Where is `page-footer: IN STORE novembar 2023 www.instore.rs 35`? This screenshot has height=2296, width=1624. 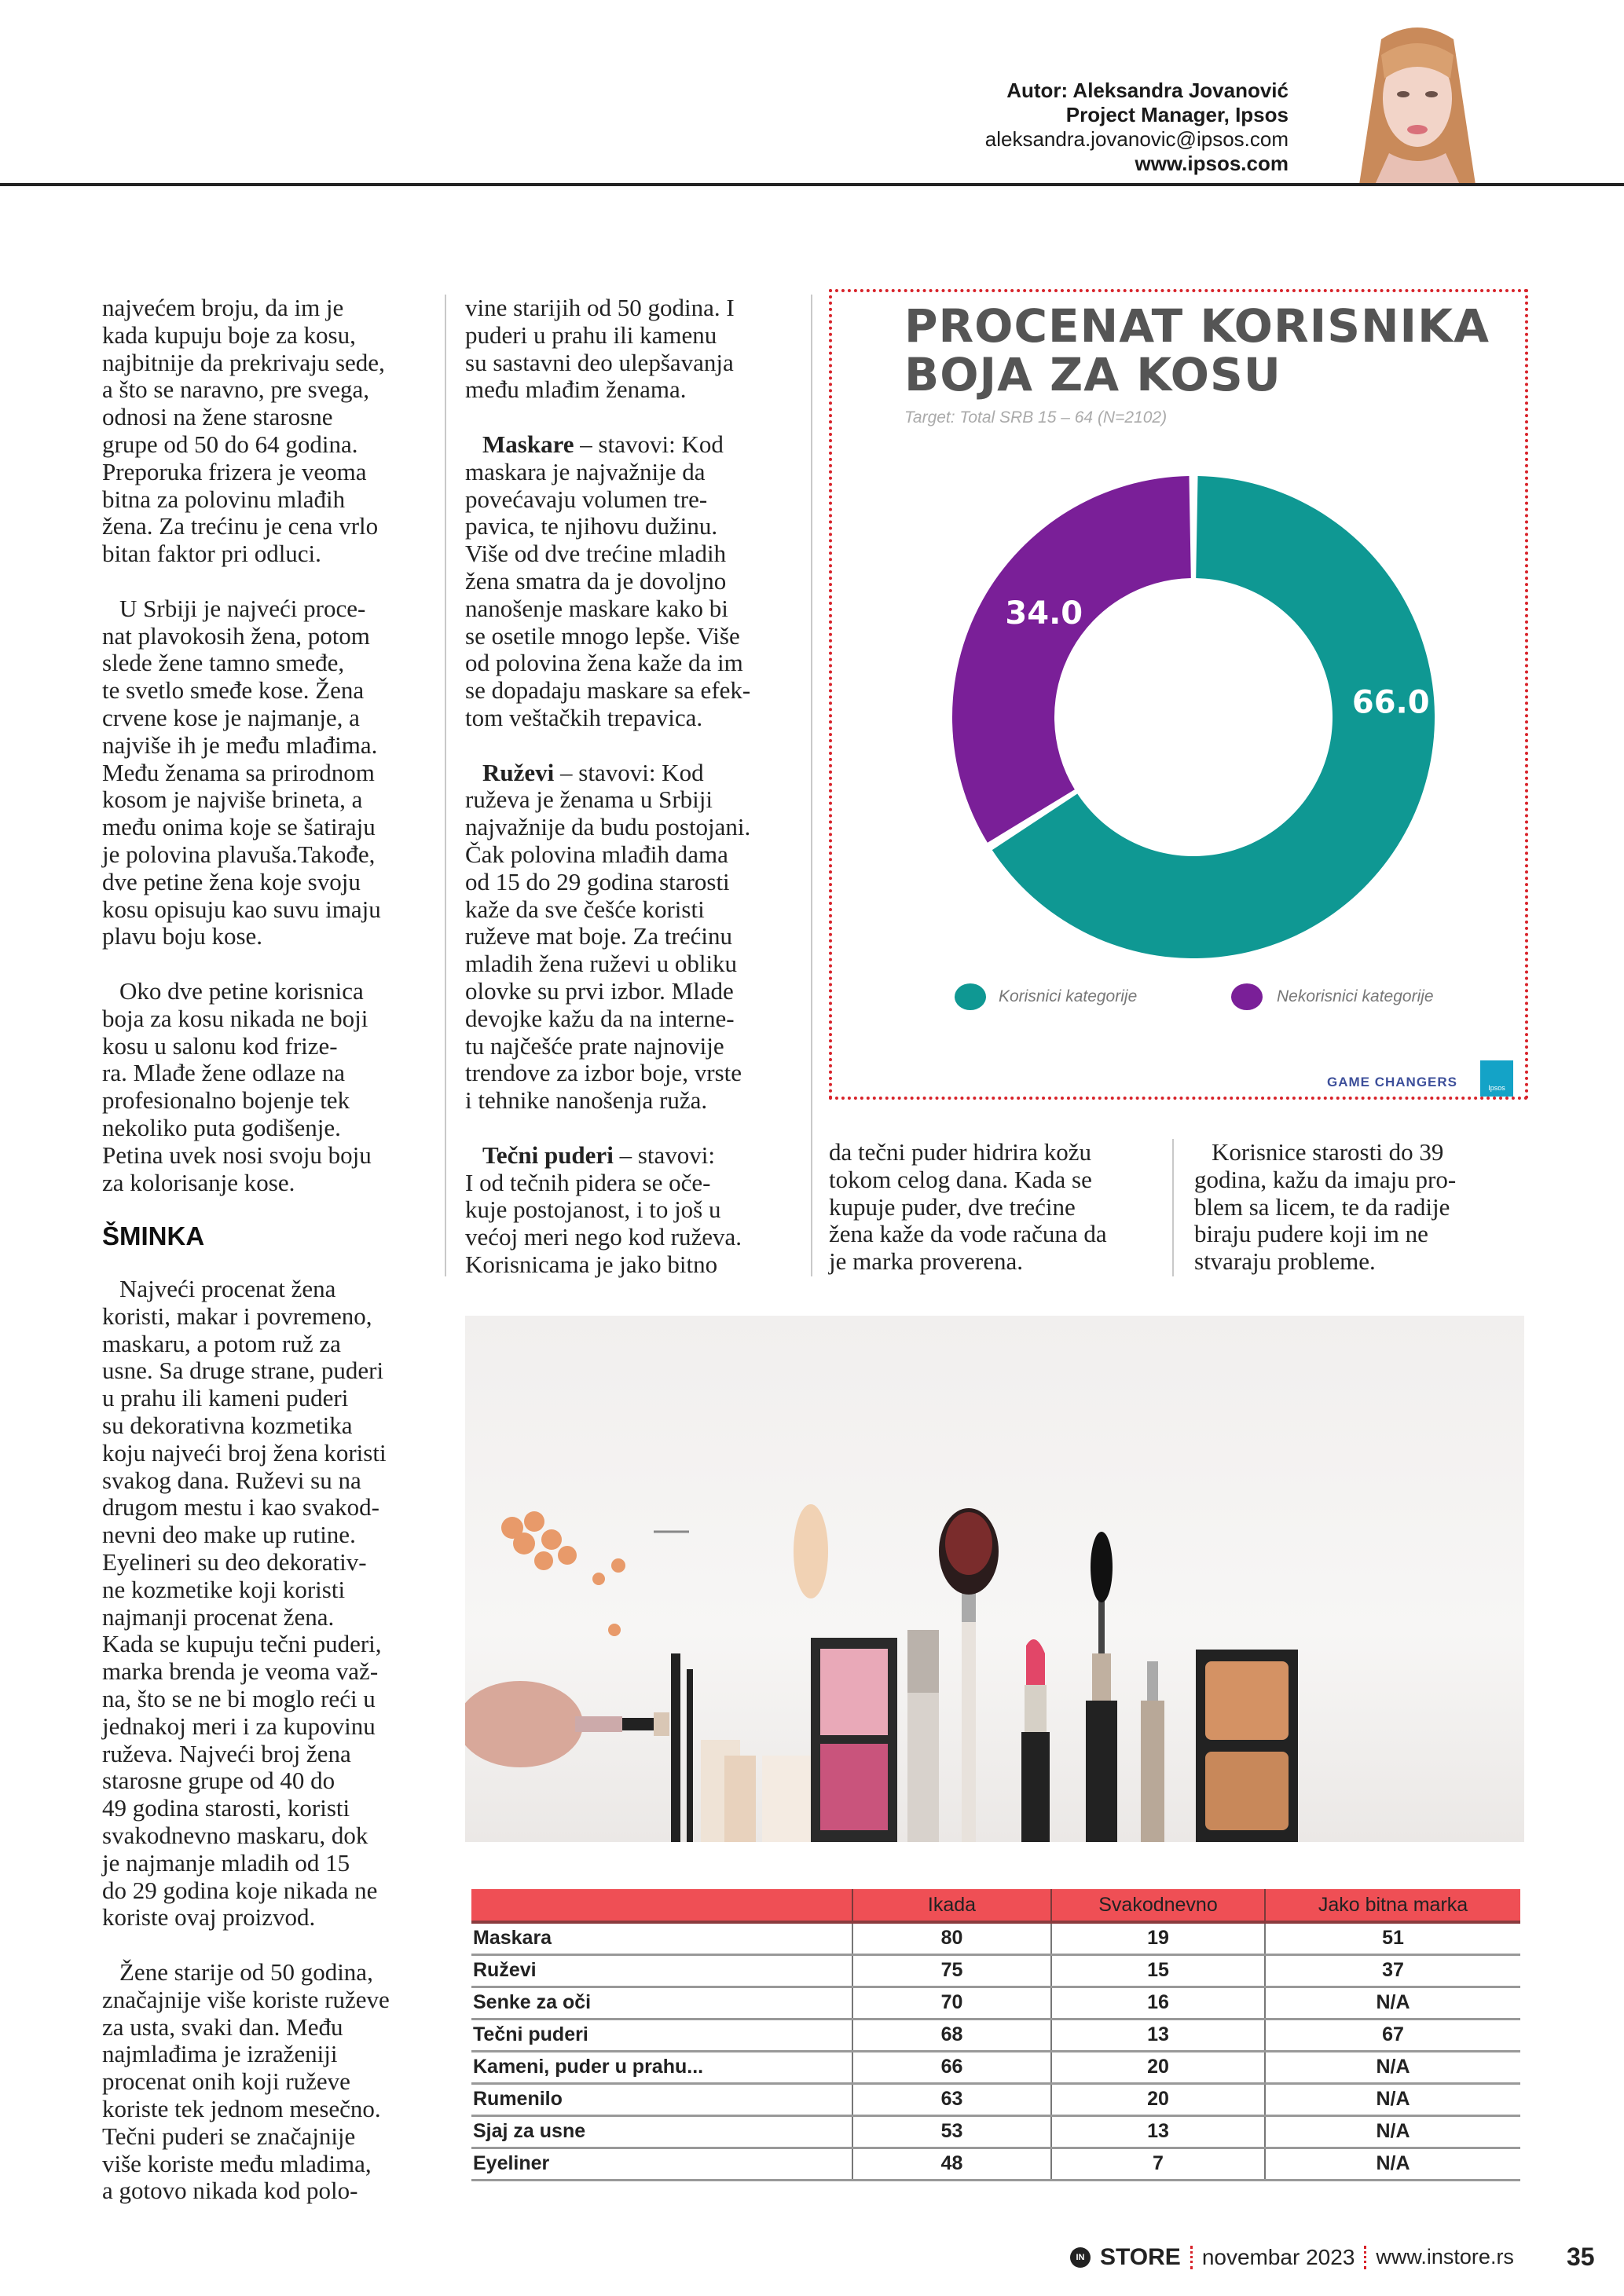
page-footer: IN STORE novembar 2023 www.instore.rs 35 is located at coordinates (1333, 2257).